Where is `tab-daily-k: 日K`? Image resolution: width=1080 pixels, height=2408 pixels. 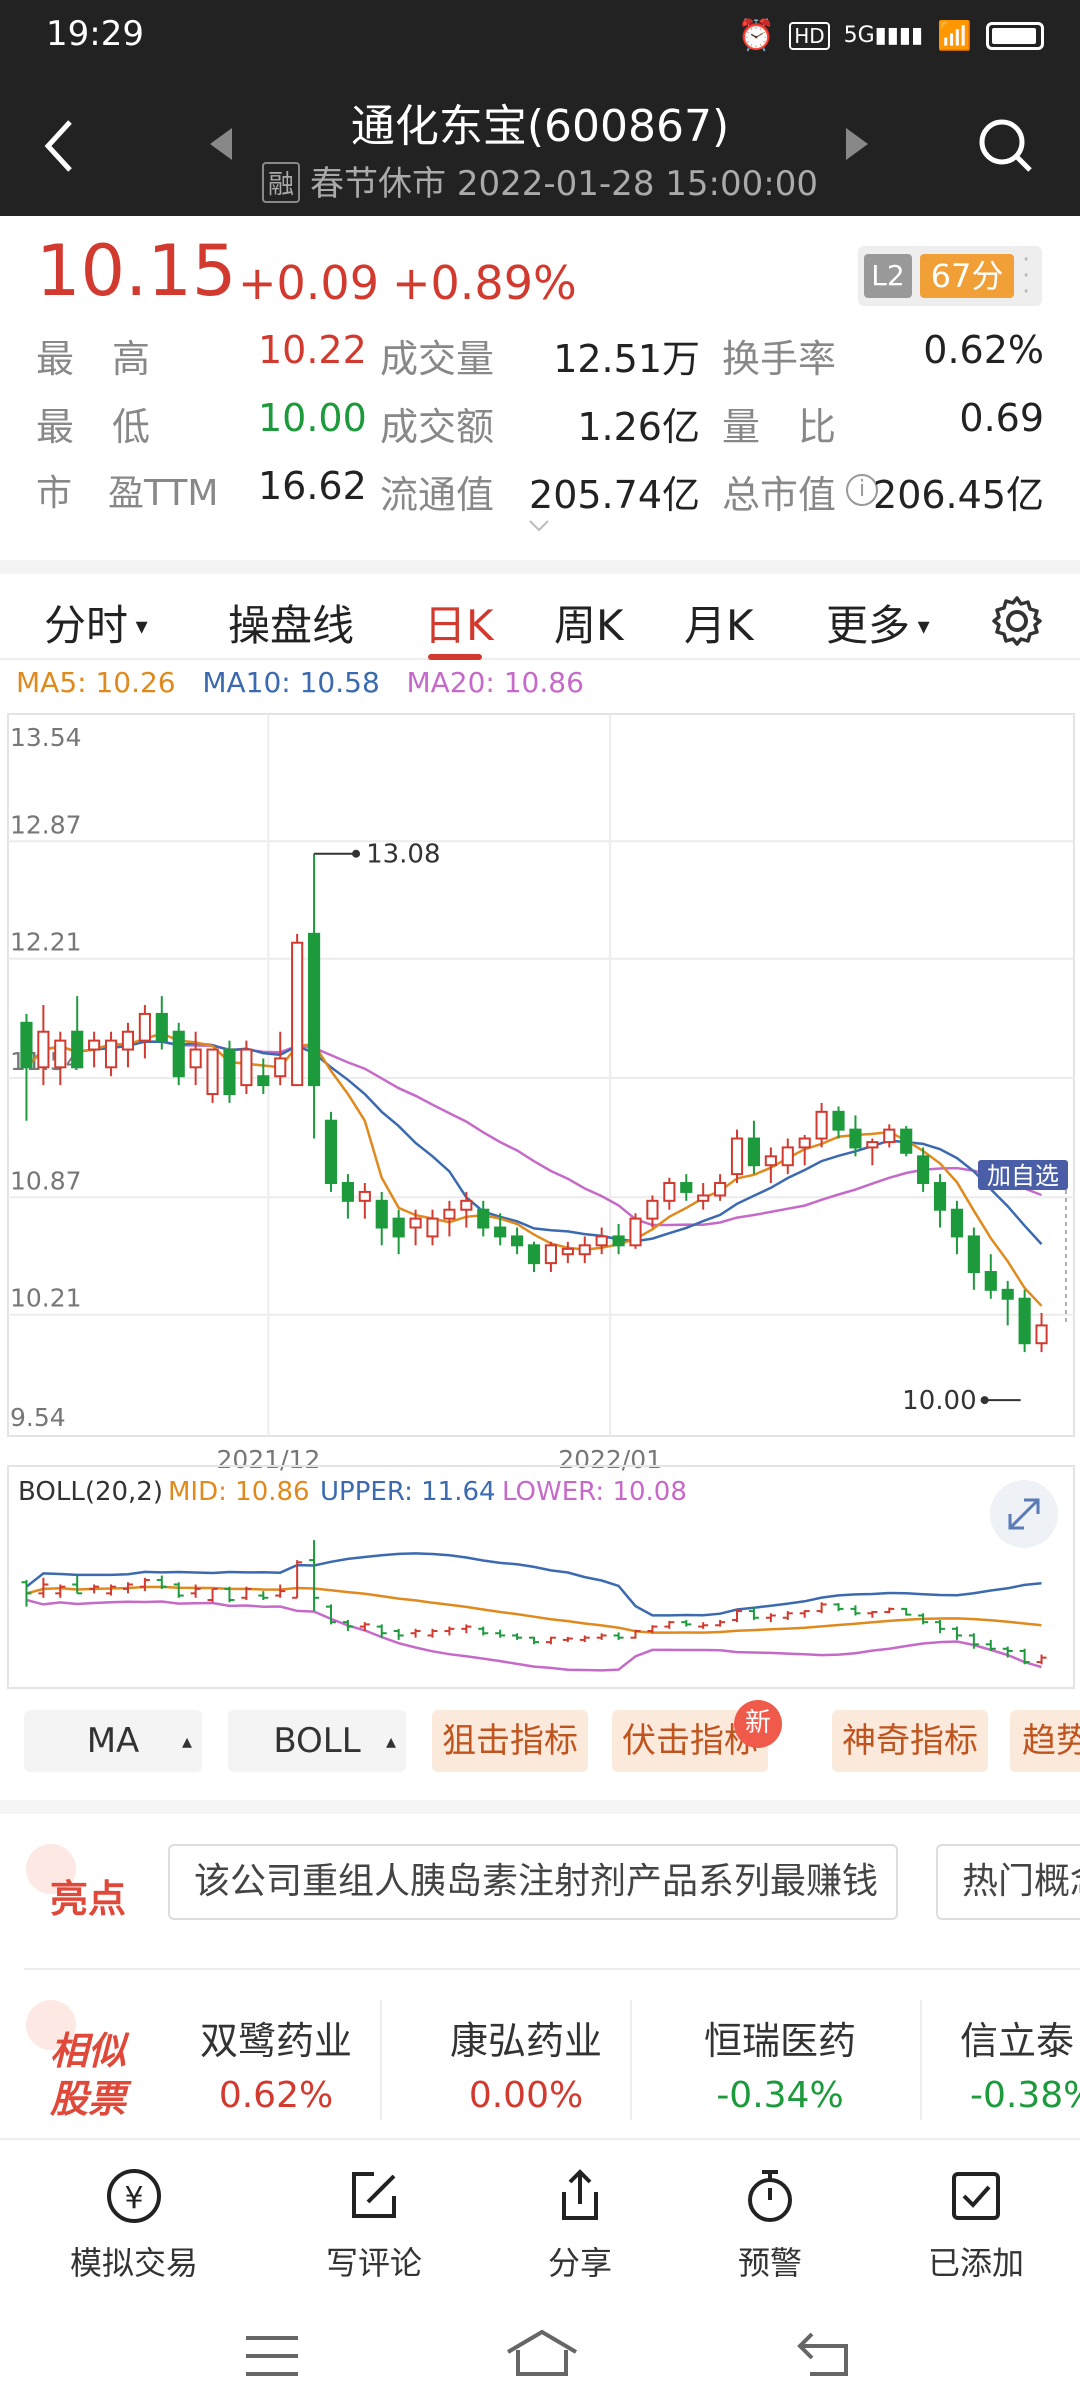
tab-daily-k: 日K is located at coordinates (459, 625).